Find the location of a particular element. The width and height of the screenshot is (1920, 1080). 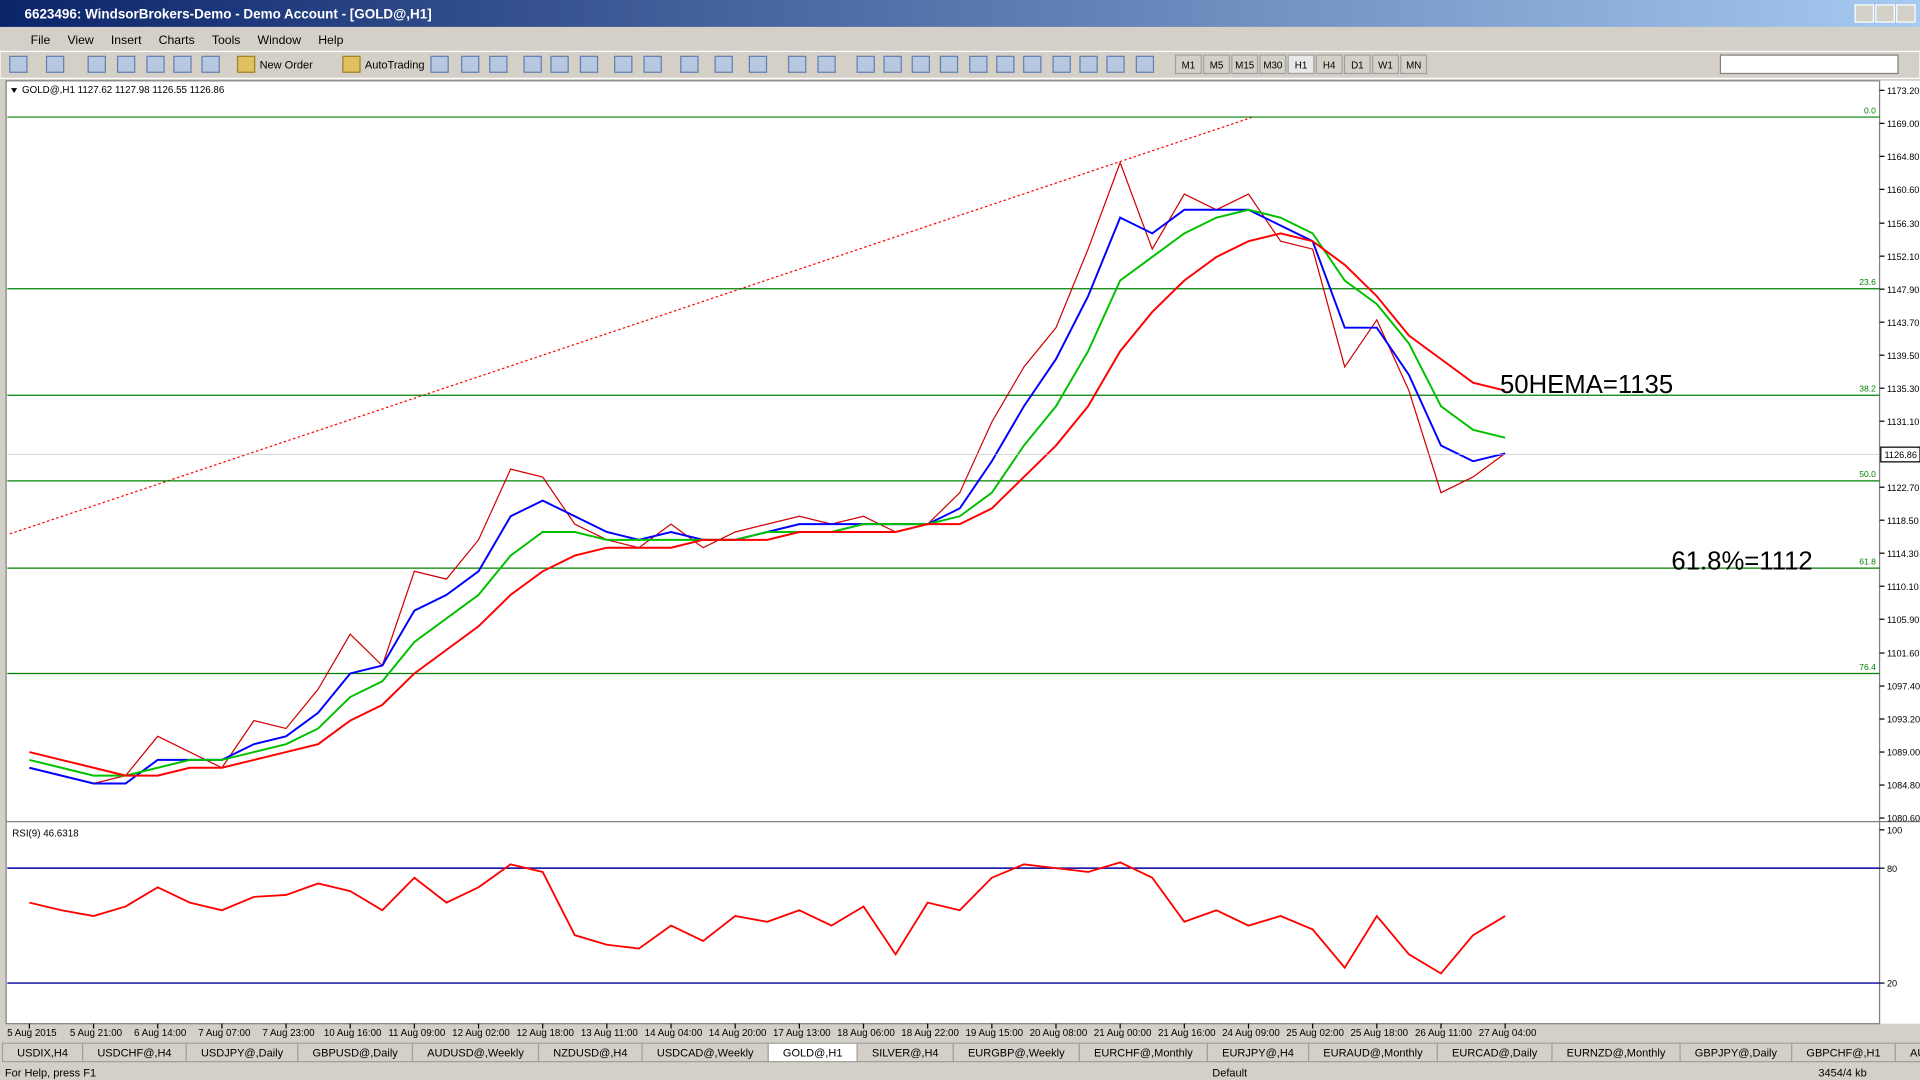

menu-item: Tools is located at coordinates (226, 40).